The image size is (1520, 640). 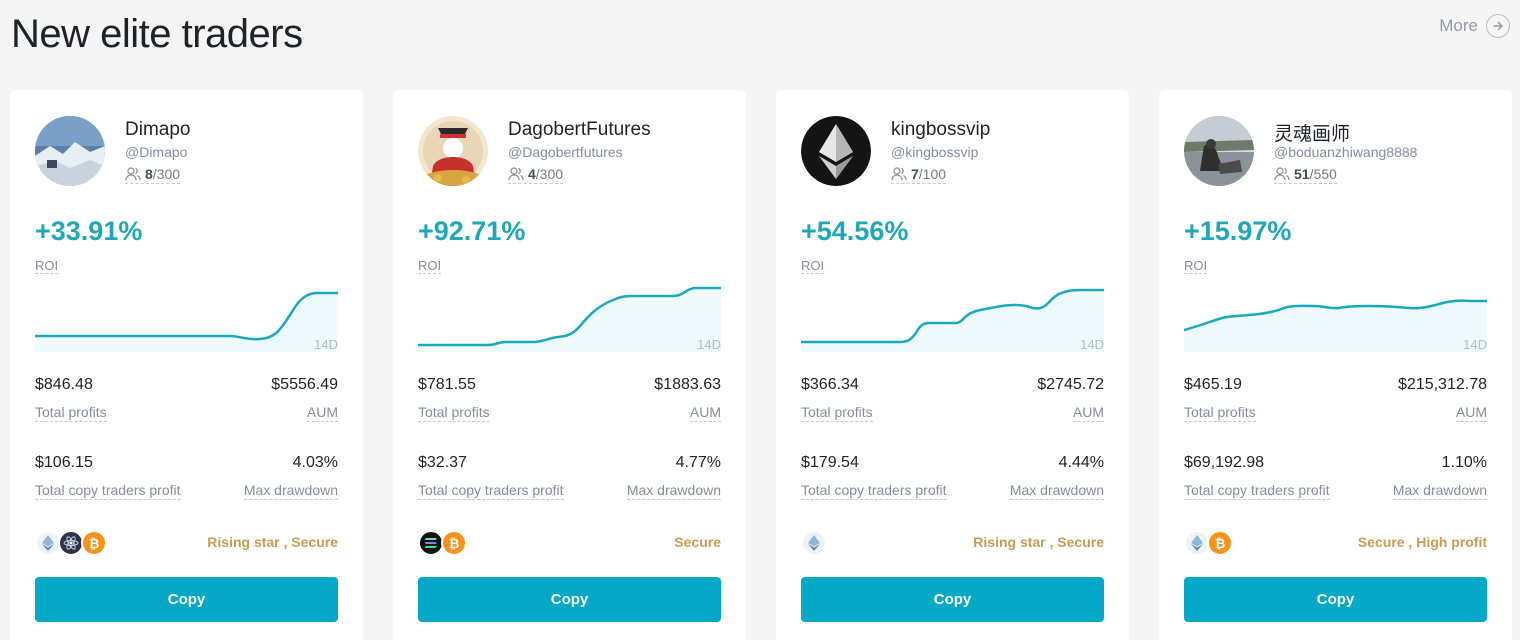 I want to click on arrow-right-icon, so click(x=1498, y=26).